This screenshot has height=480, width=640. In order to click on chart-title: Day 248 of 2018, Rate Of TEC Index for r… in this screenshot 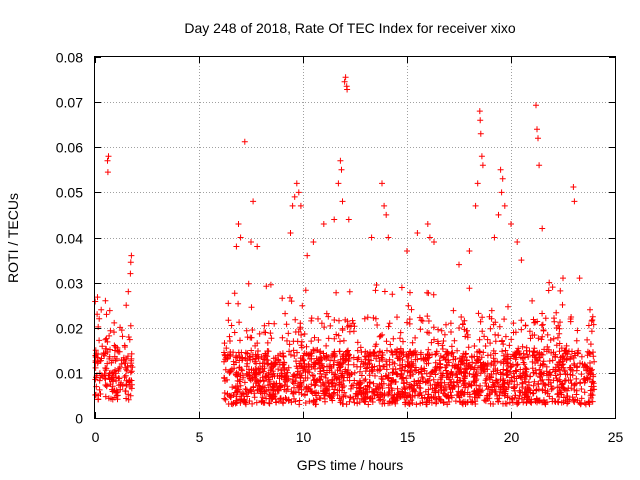, I will do `click(349, 28)`.